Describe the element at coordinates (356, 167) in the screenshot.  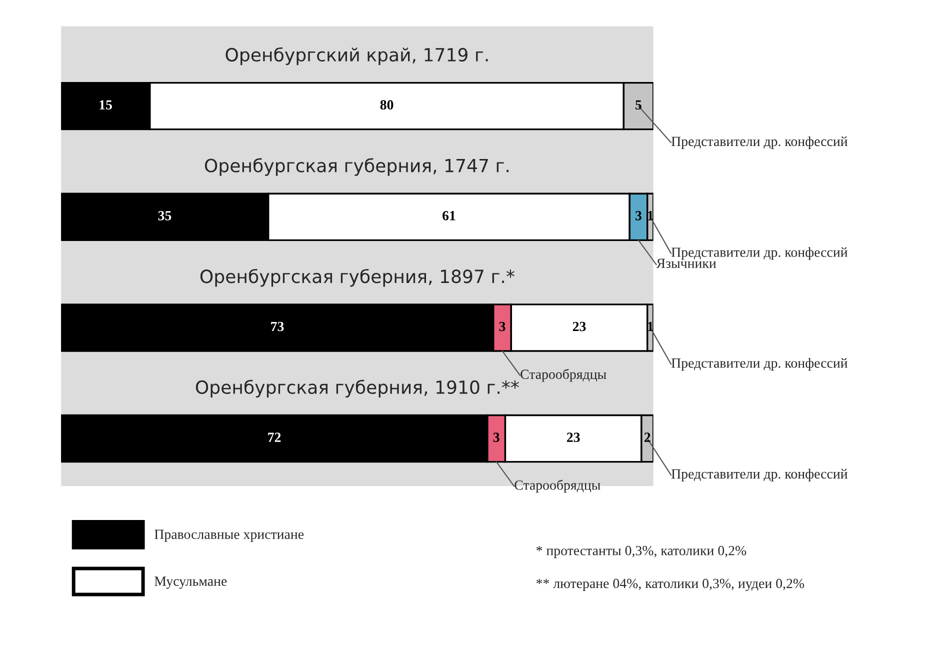
I see `y-tick-label: Оренбургская губерния, 1747 г.` at that location.